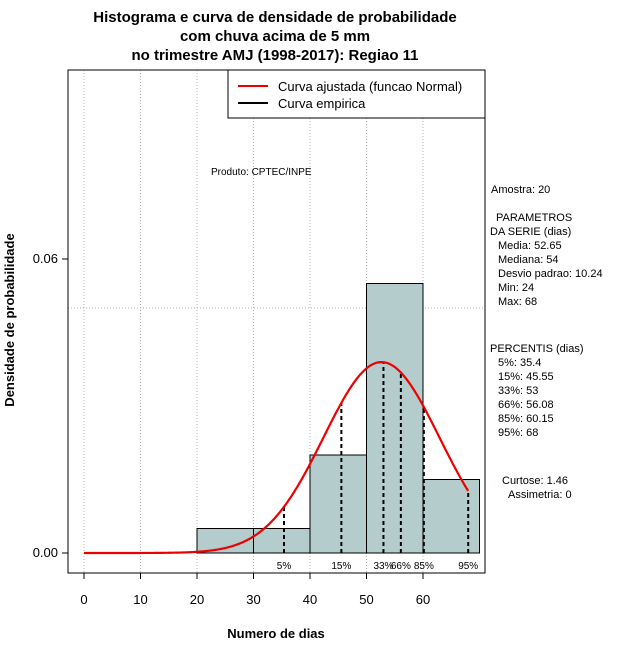  I want to click on y-axis-title: Densidade de probabilidade, so click(9, 319).